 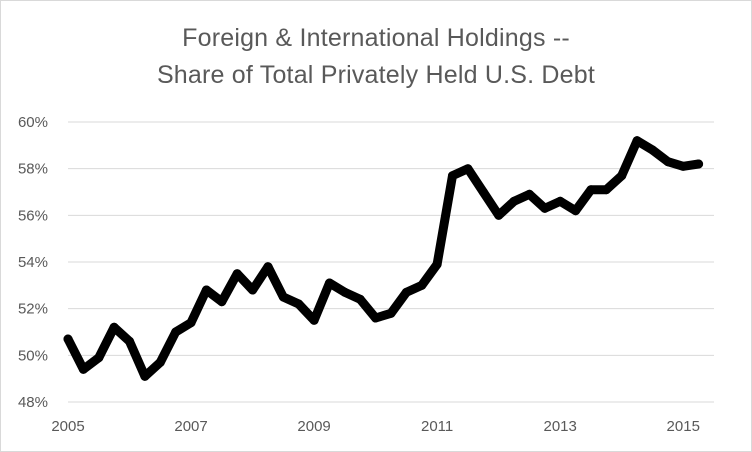 I want to click on x-tick-label: 2005, so click(x=67, y=426).